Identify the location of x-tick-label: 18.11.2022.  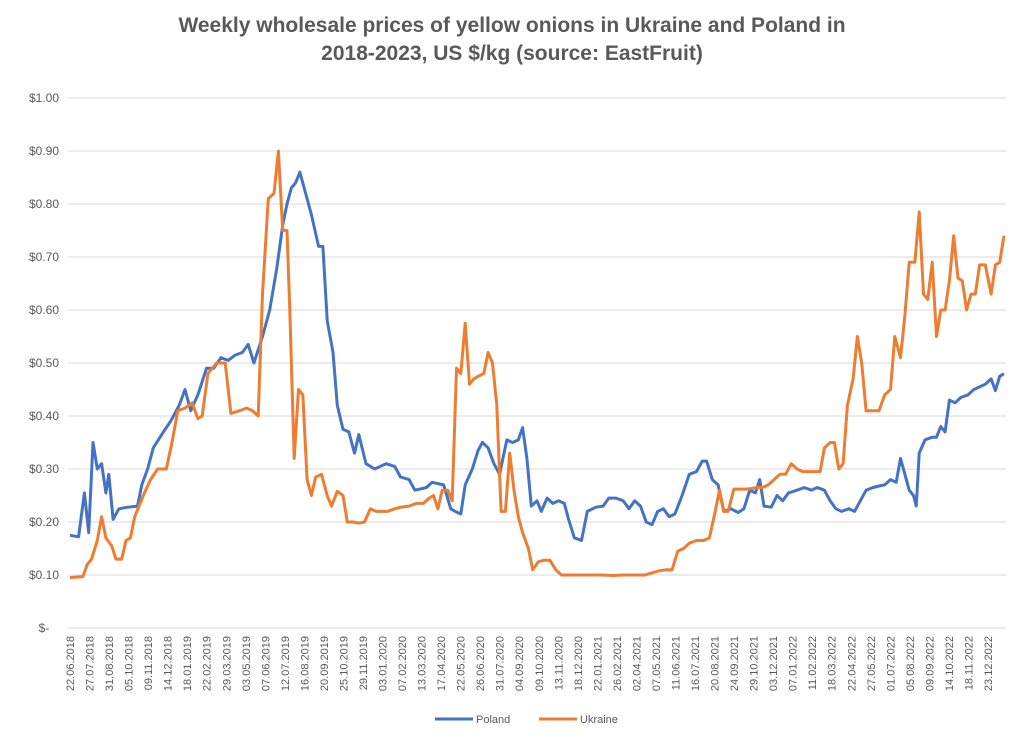
(969, 663).